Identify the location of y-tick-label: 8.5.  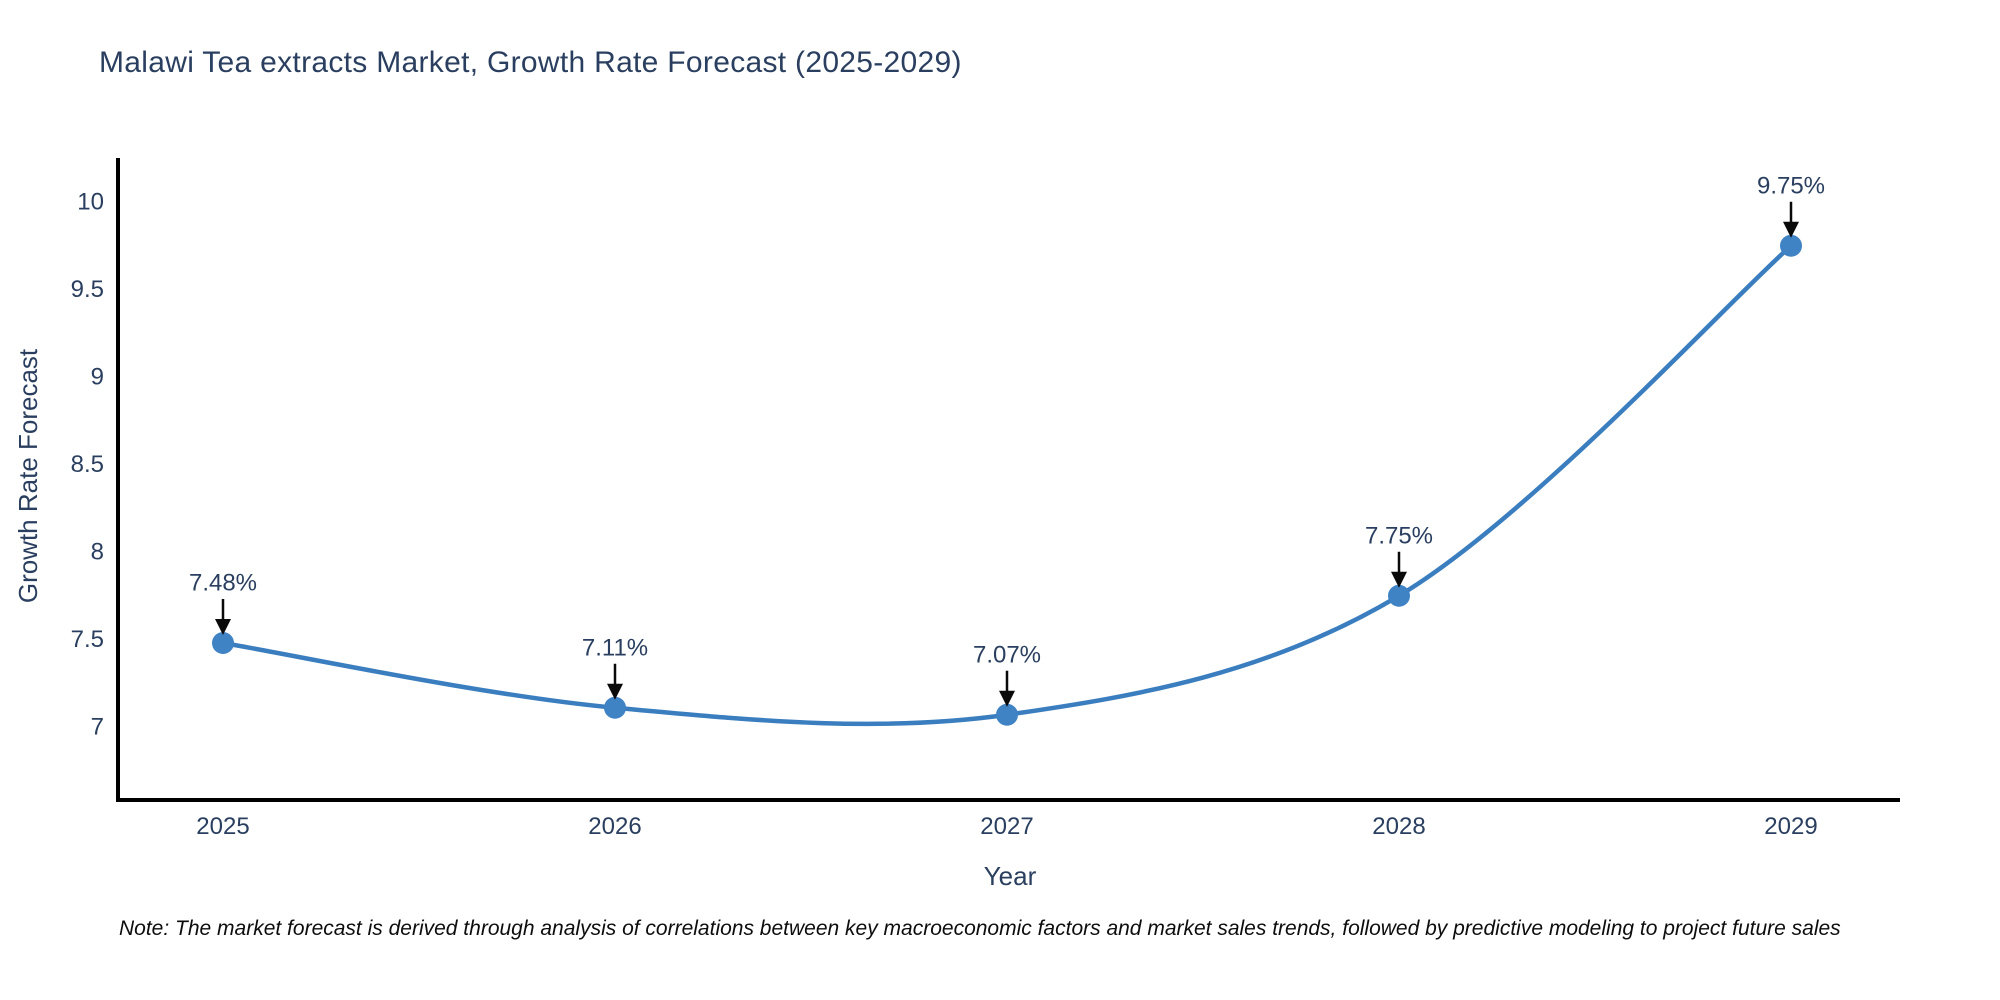
(87, 464).